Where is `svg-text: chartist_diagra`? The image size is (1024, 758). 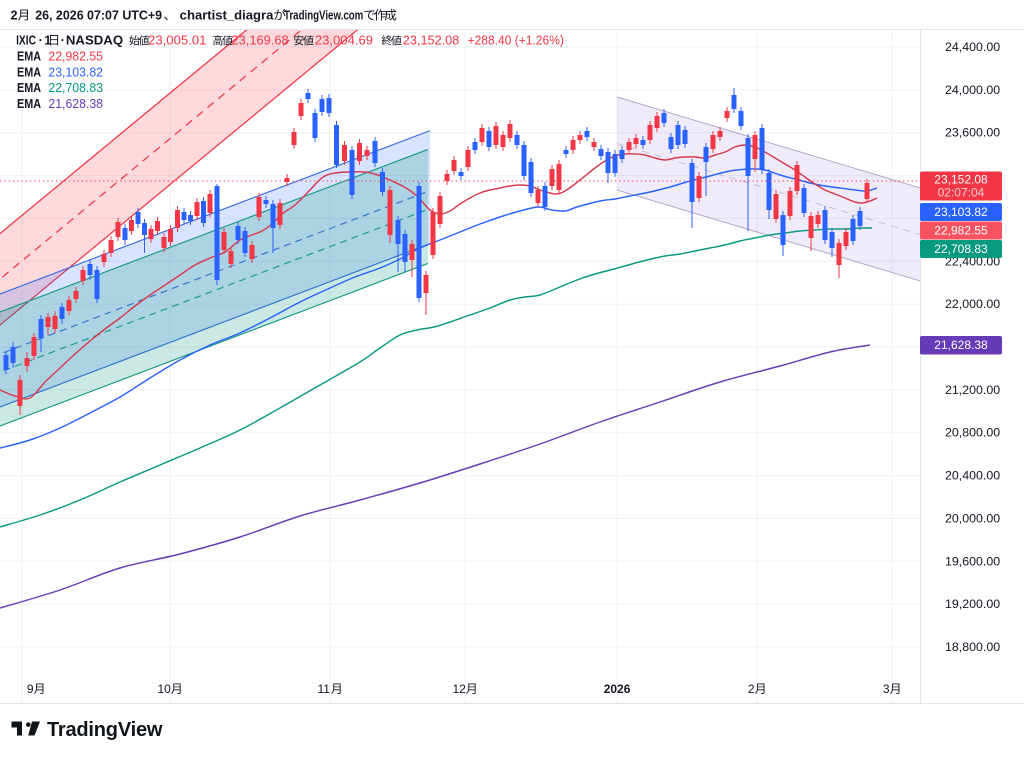
svg-text: chartist_diagra is located at coordinates (227, 16).